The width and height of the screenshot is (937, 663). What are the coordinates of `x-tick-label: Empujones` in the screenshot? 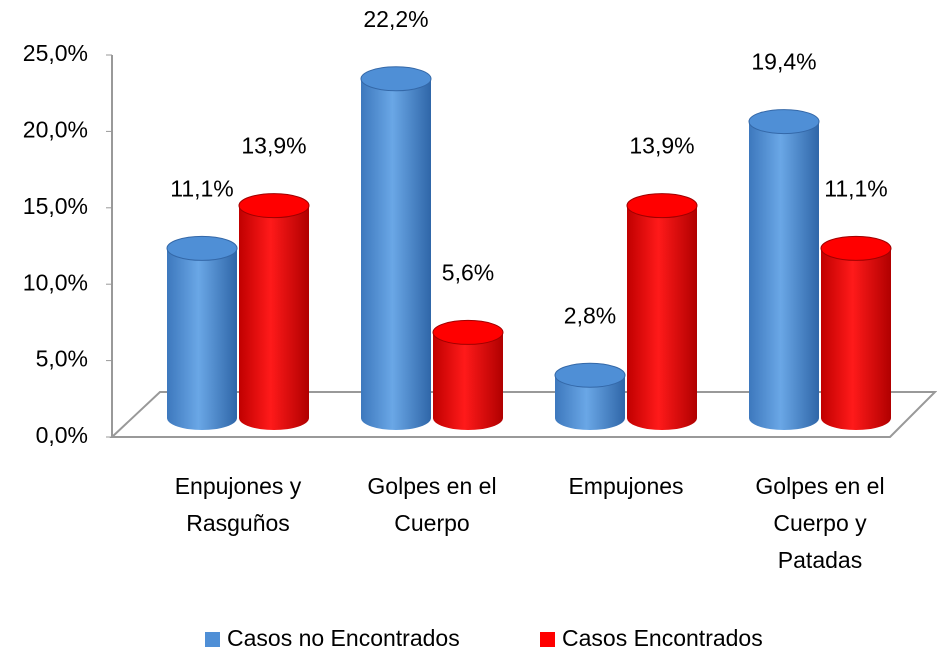 It's located at (625, 486).